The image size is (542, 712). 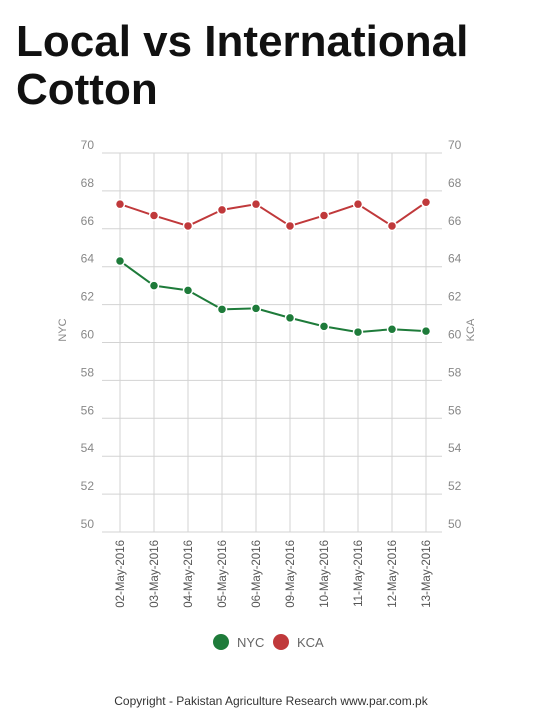 What do you see at coordinates (250, 642) in the screenshot?
I see `legend-label-nyc: NYC` at bounding box center [250, 642].